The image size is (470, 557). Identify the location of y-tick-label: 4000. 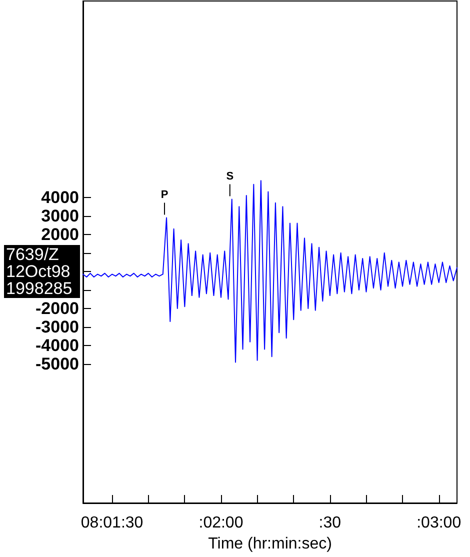
(60, 197).